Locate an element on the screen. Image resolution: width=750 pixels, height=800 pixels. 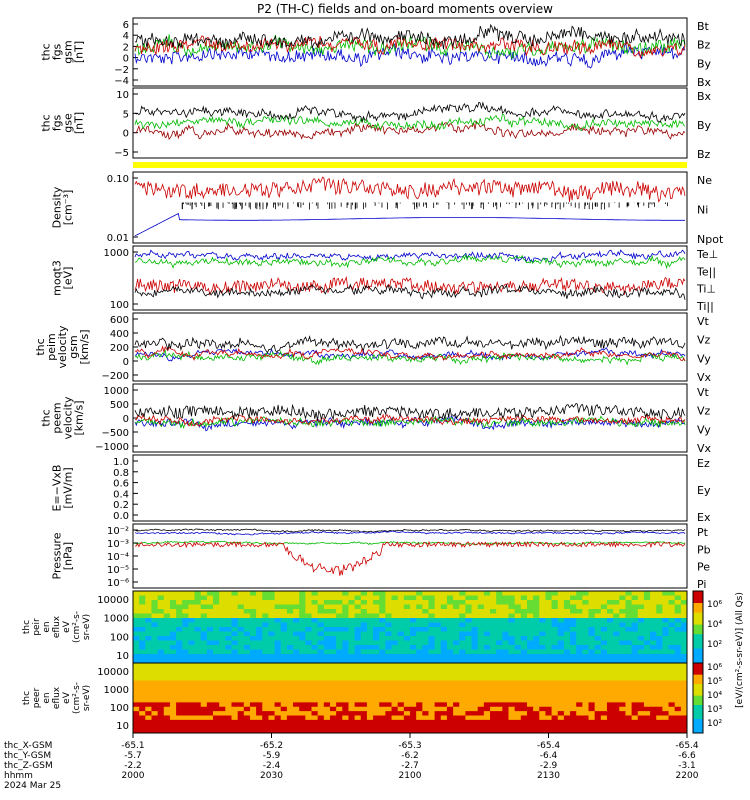
ephem-value: -65.4 is located at coordinates (687, 746).